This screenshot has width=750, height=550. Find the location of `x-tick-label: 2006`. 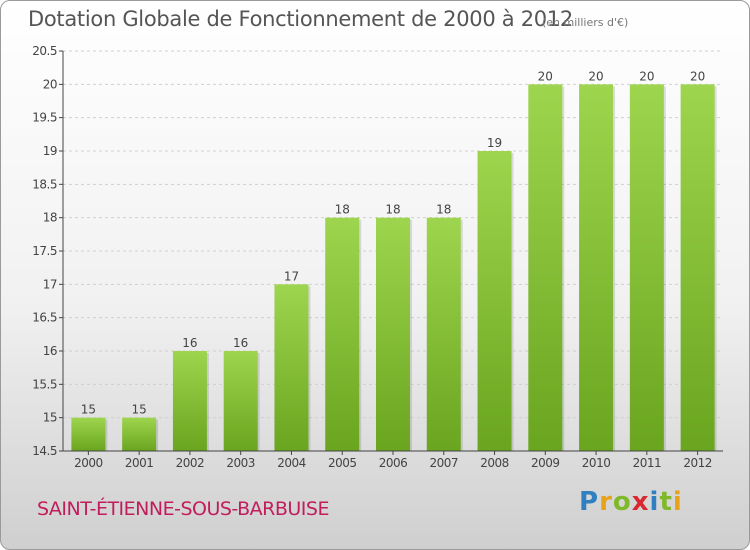

x-tick-label: 2006 is located at coordinates (393, 463).